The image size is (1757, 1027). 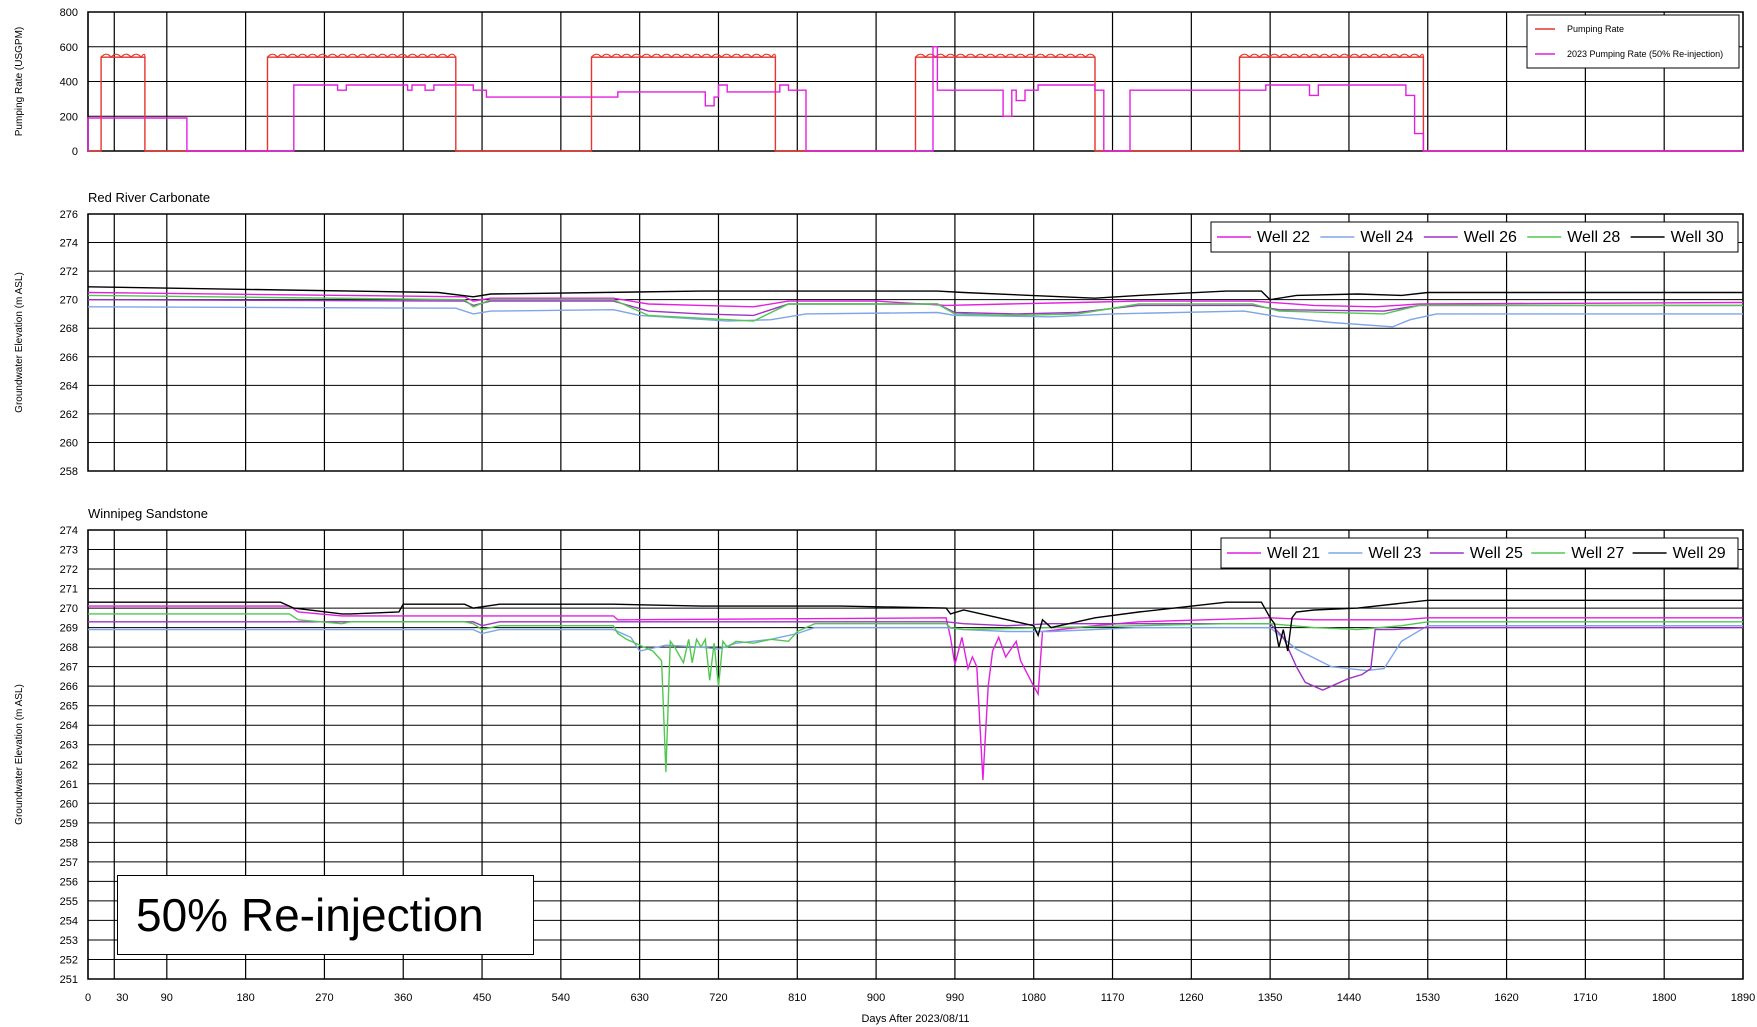 What do you see at coordinates (403, 998) in the screenshot?
I see `x-tick-label: 360` at bounding box center [403, 998].